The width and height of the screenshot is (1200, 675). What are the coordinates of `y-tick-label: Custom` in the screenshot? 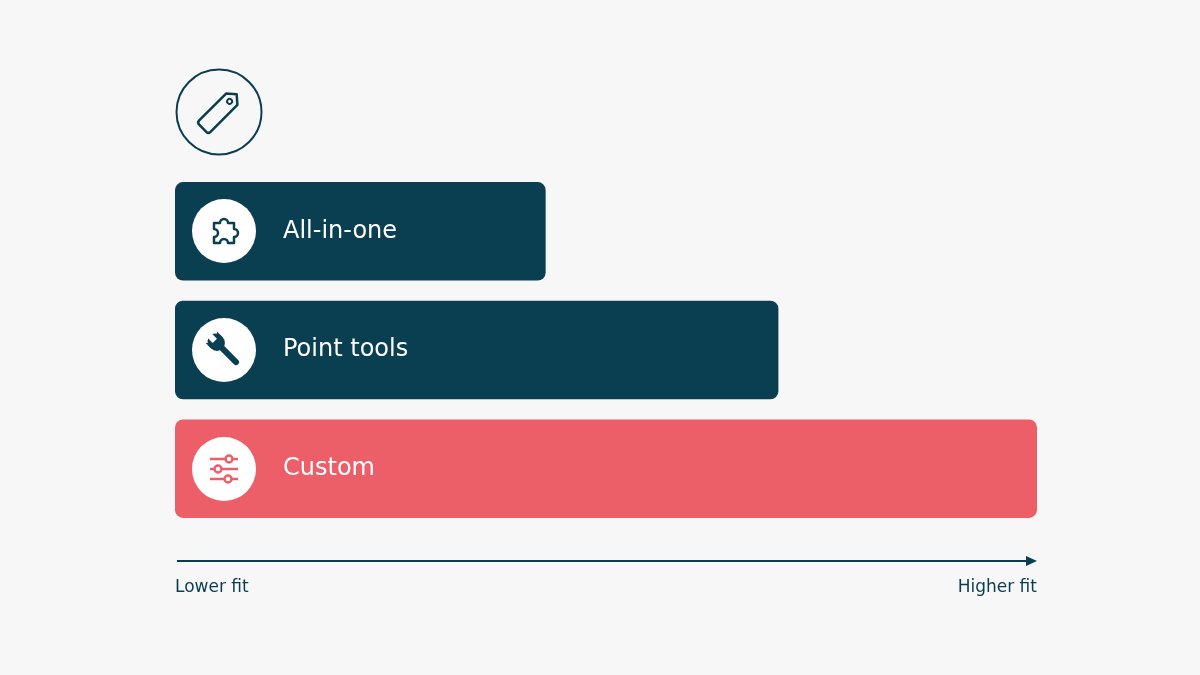 It's located at (329, 466).